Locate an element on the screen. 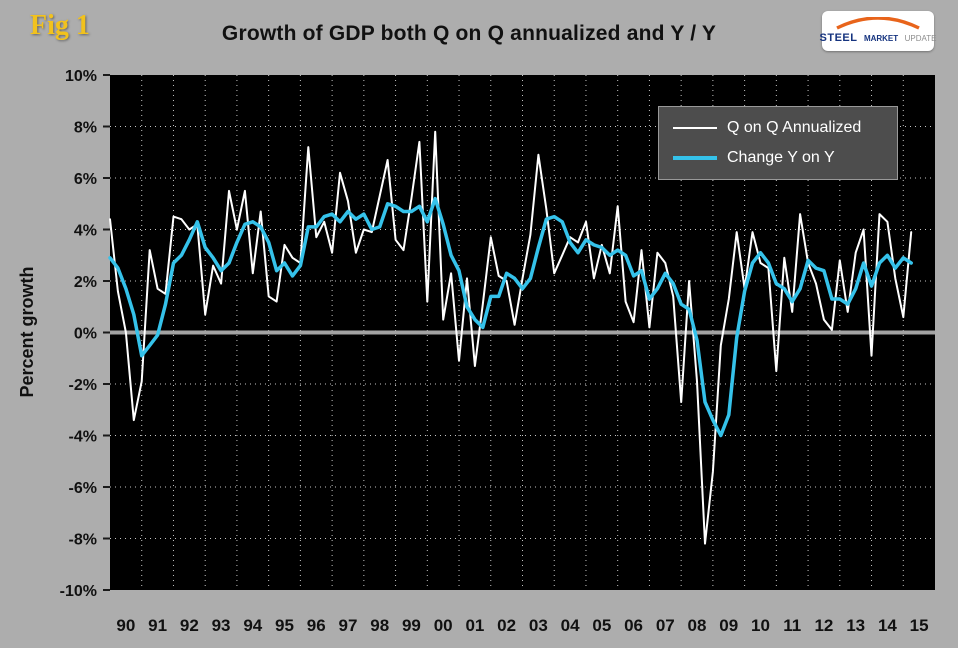 This screenshot has width=958, height=655. x-tick-label: 13 is located at coordinates (855, 625).